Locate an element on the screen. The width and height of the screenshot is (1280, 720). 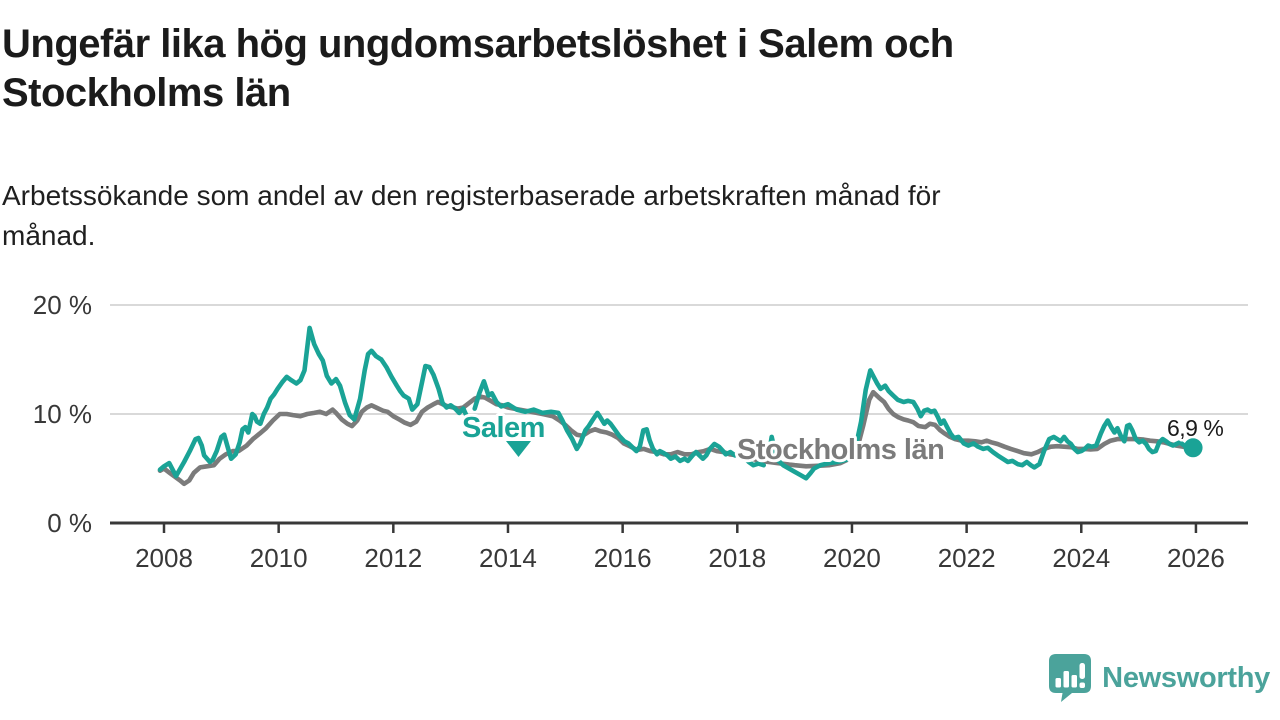
x-tick-label: 2026 is located at coordinates (1196, 558).